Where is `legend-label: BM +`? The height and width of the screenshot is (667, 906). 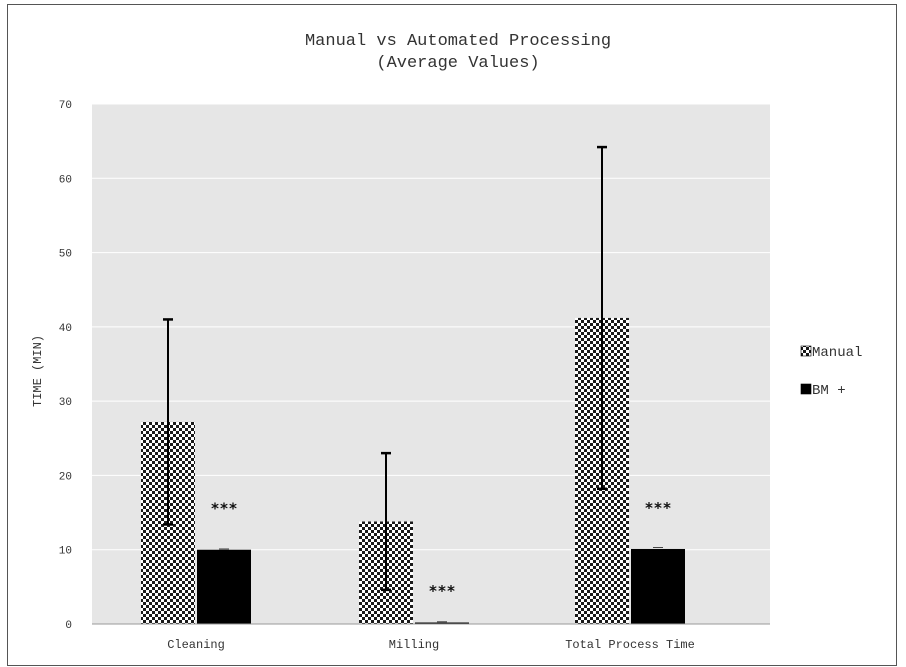
legend-label: BM + is located at coordinates (829, 391).